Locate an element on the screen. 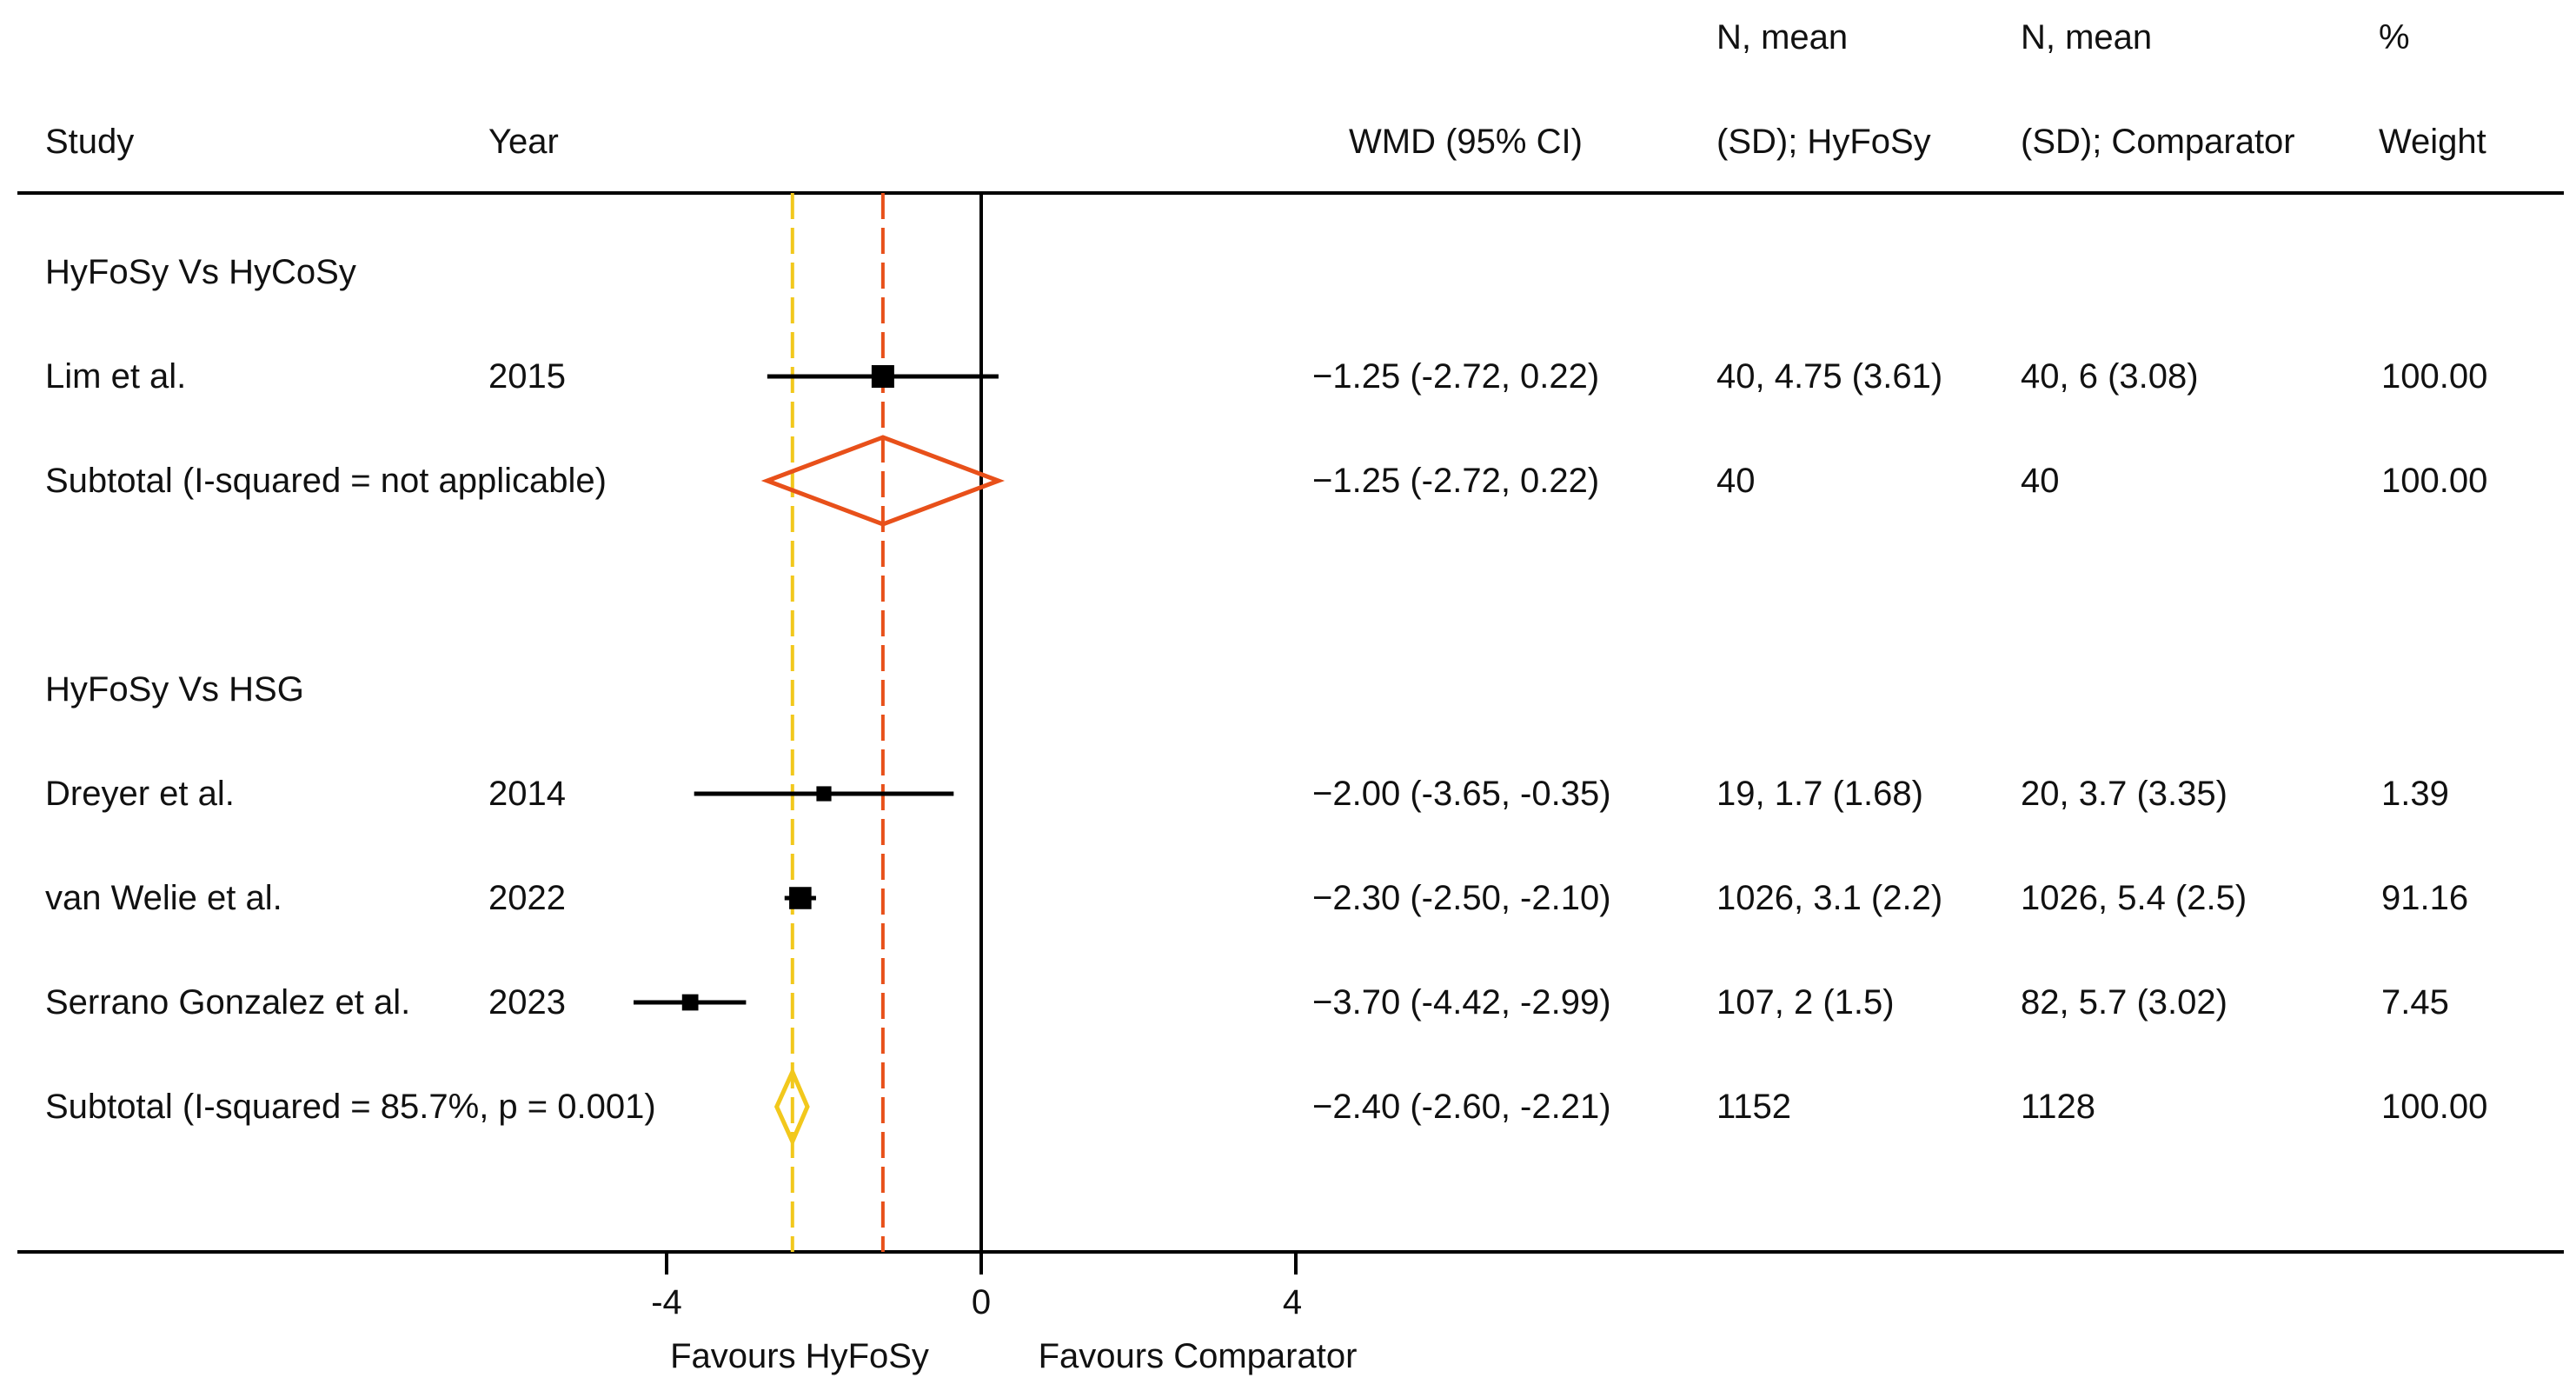 The height and width of the screenshot is (1391, 2576). study-effect: −2.00 (-3.65, -0.35) is located at coordinates (1461, 794).